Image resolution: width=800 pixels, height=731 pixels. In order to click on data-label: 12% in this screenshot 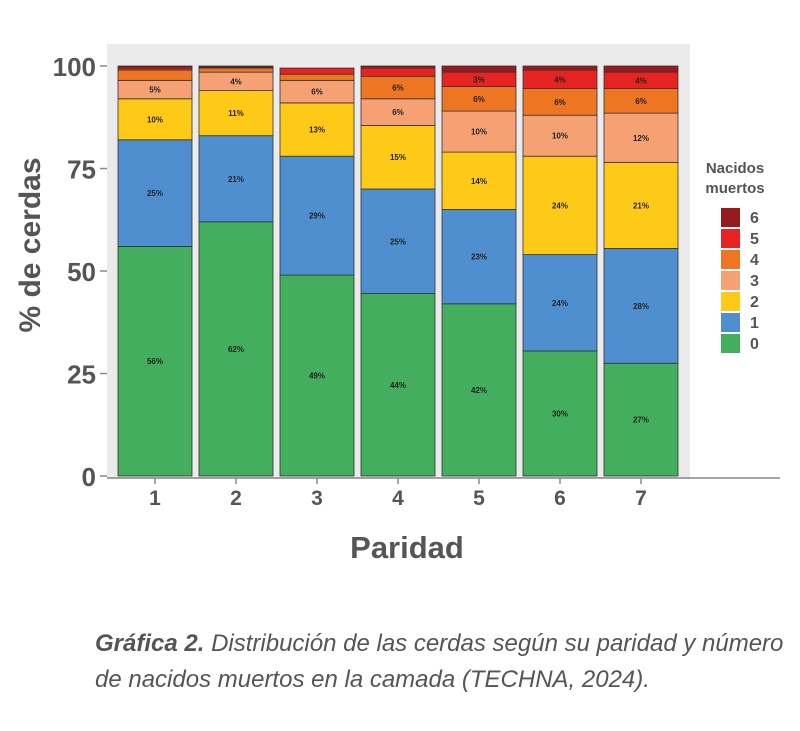, I will do `click(641, 138)`.